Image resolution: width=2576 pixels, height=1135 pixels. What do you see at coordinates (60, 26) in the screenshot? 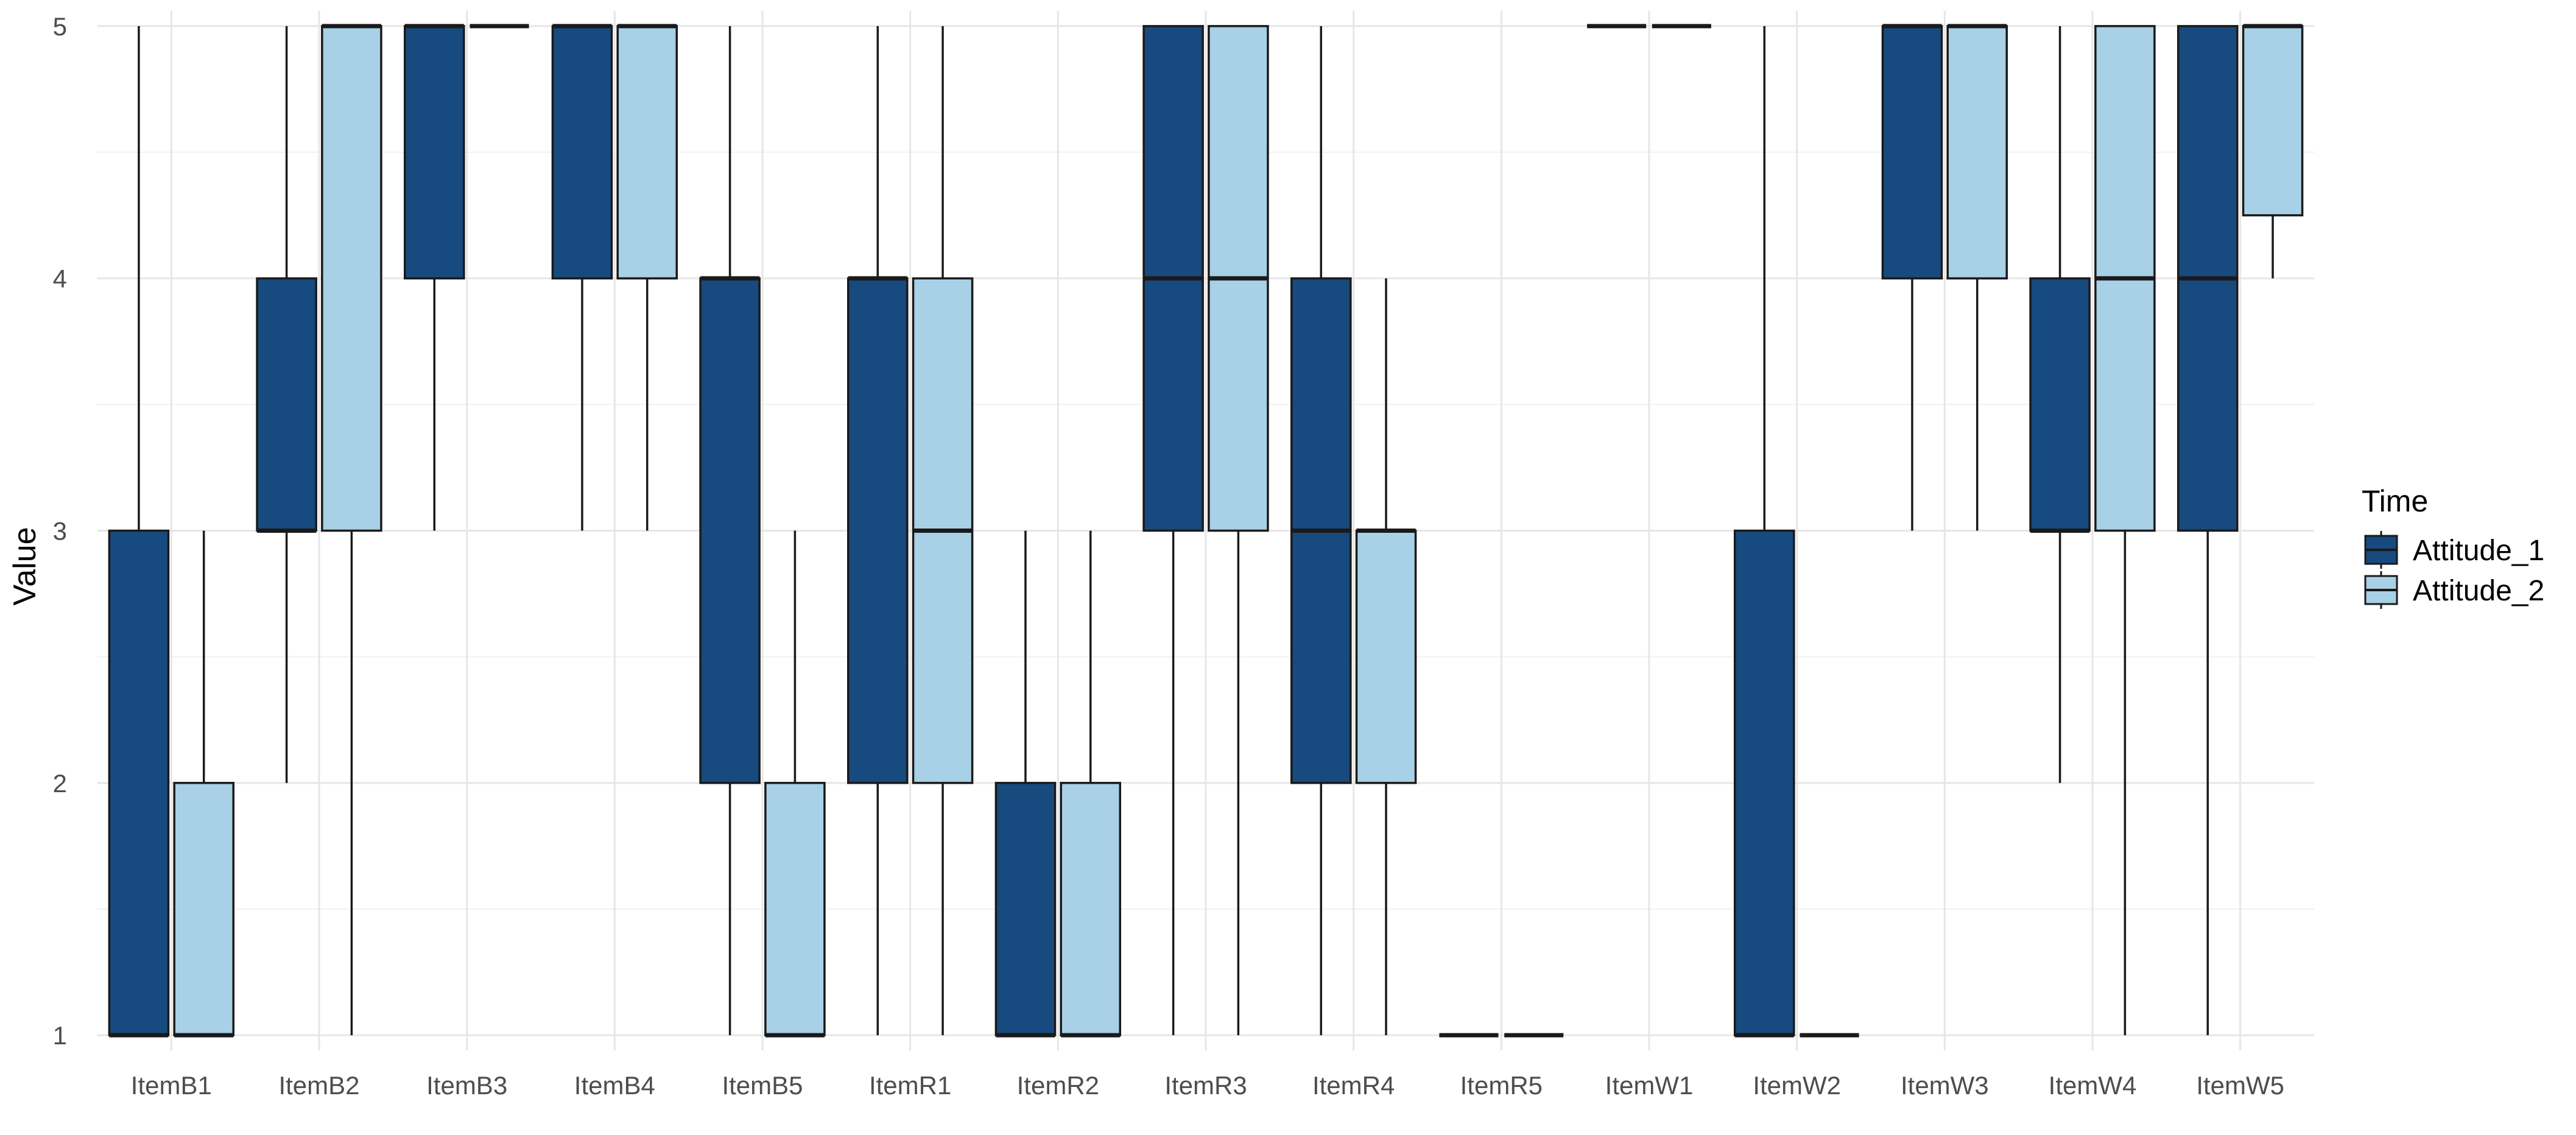
I see `y-tick-label: 5` at bounding box center [60, 26].